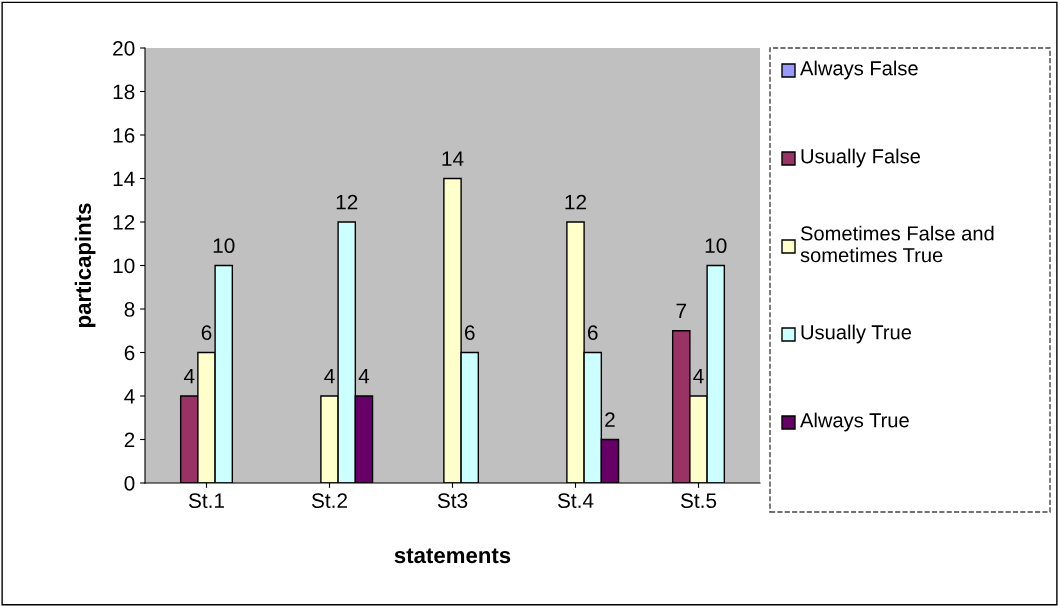  What do you see at coordinates (124, 48) in the screenshot?
I see `y-tick-label: 20` at bounding box center [124, 48].